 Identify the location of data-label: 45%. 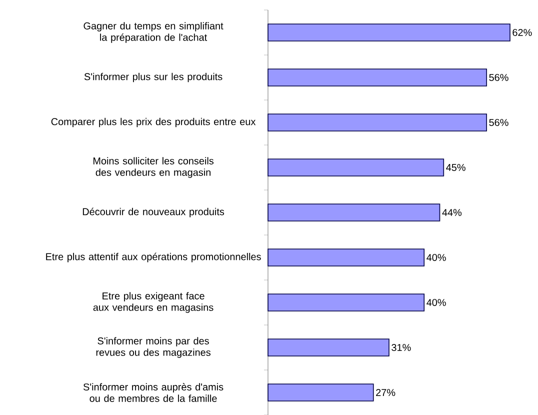
(456, 168).